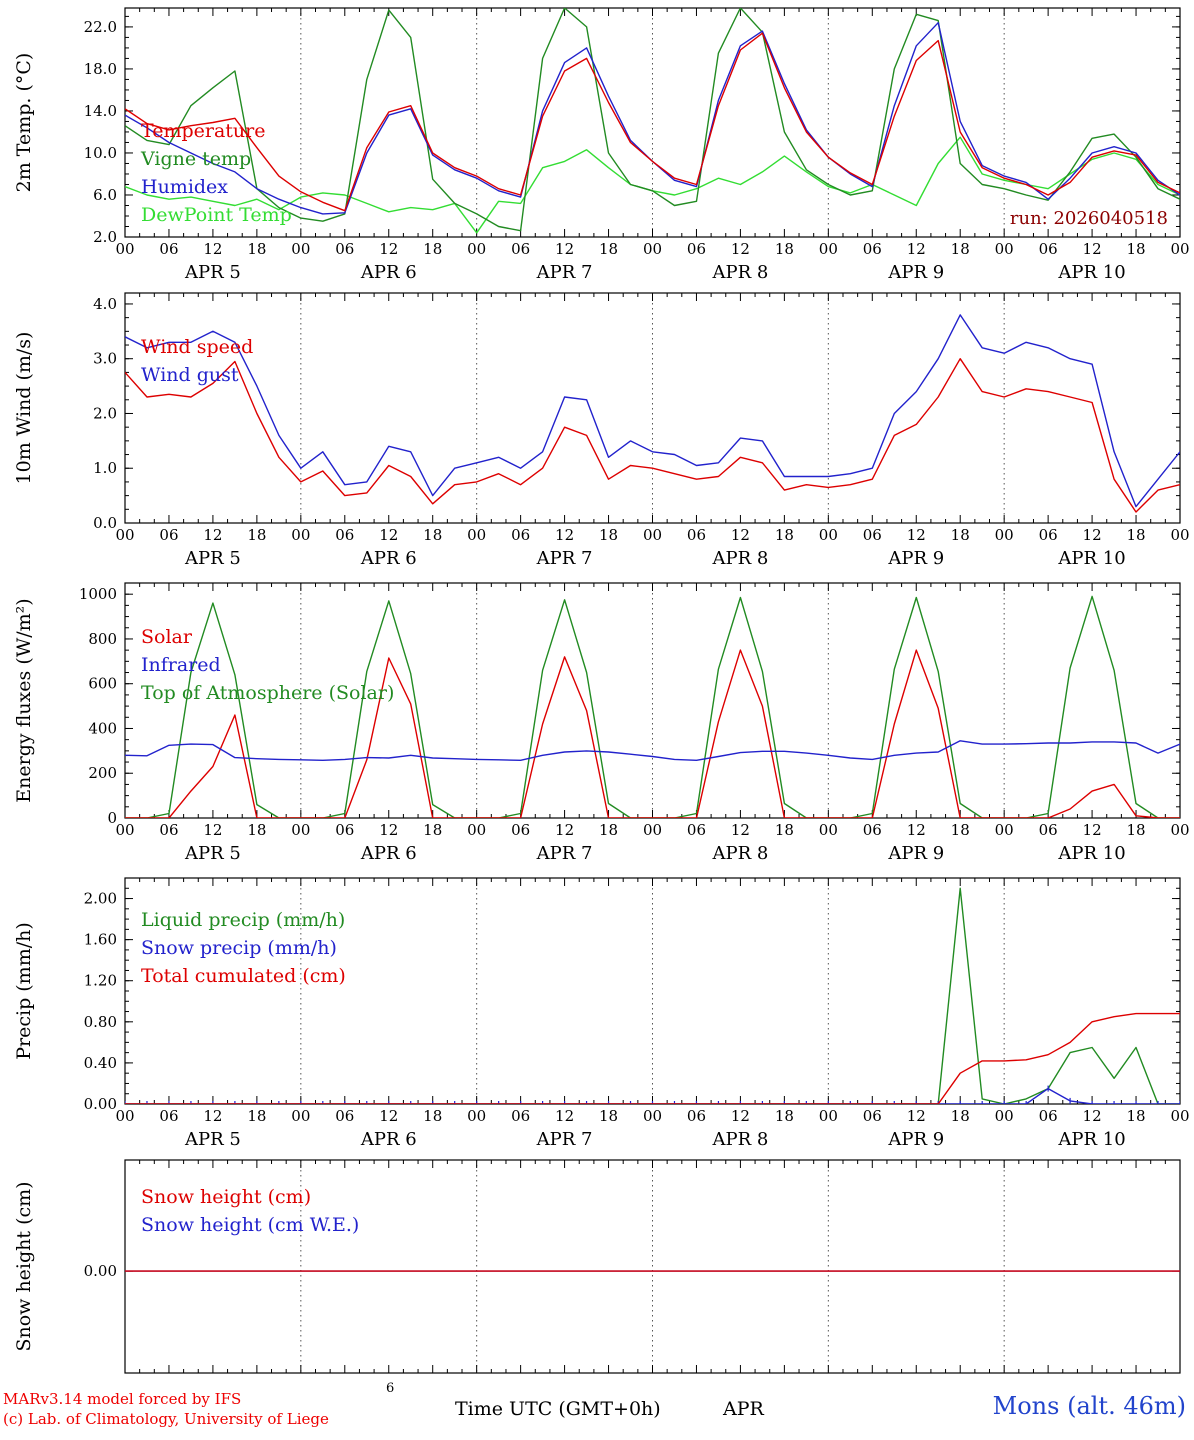 This screenshot has width=1194, height=1440. What do you see at coordinates (652, 122) in the screenshot?
I see `panel-frame` at bounding box center [652, 122].